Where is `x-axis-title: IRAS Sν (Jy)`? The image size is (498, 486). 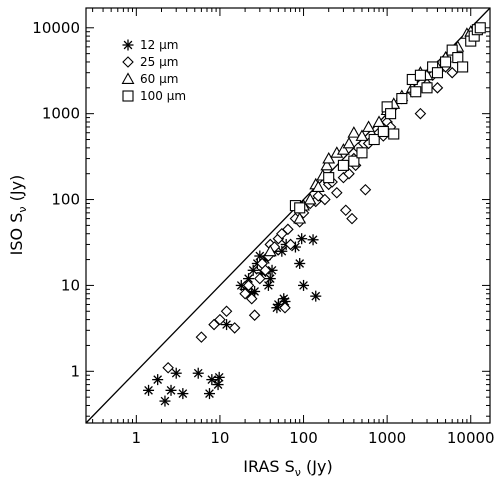 x-axis-title: IRAS Sν (Jy) is located at coordinates (287, 468).